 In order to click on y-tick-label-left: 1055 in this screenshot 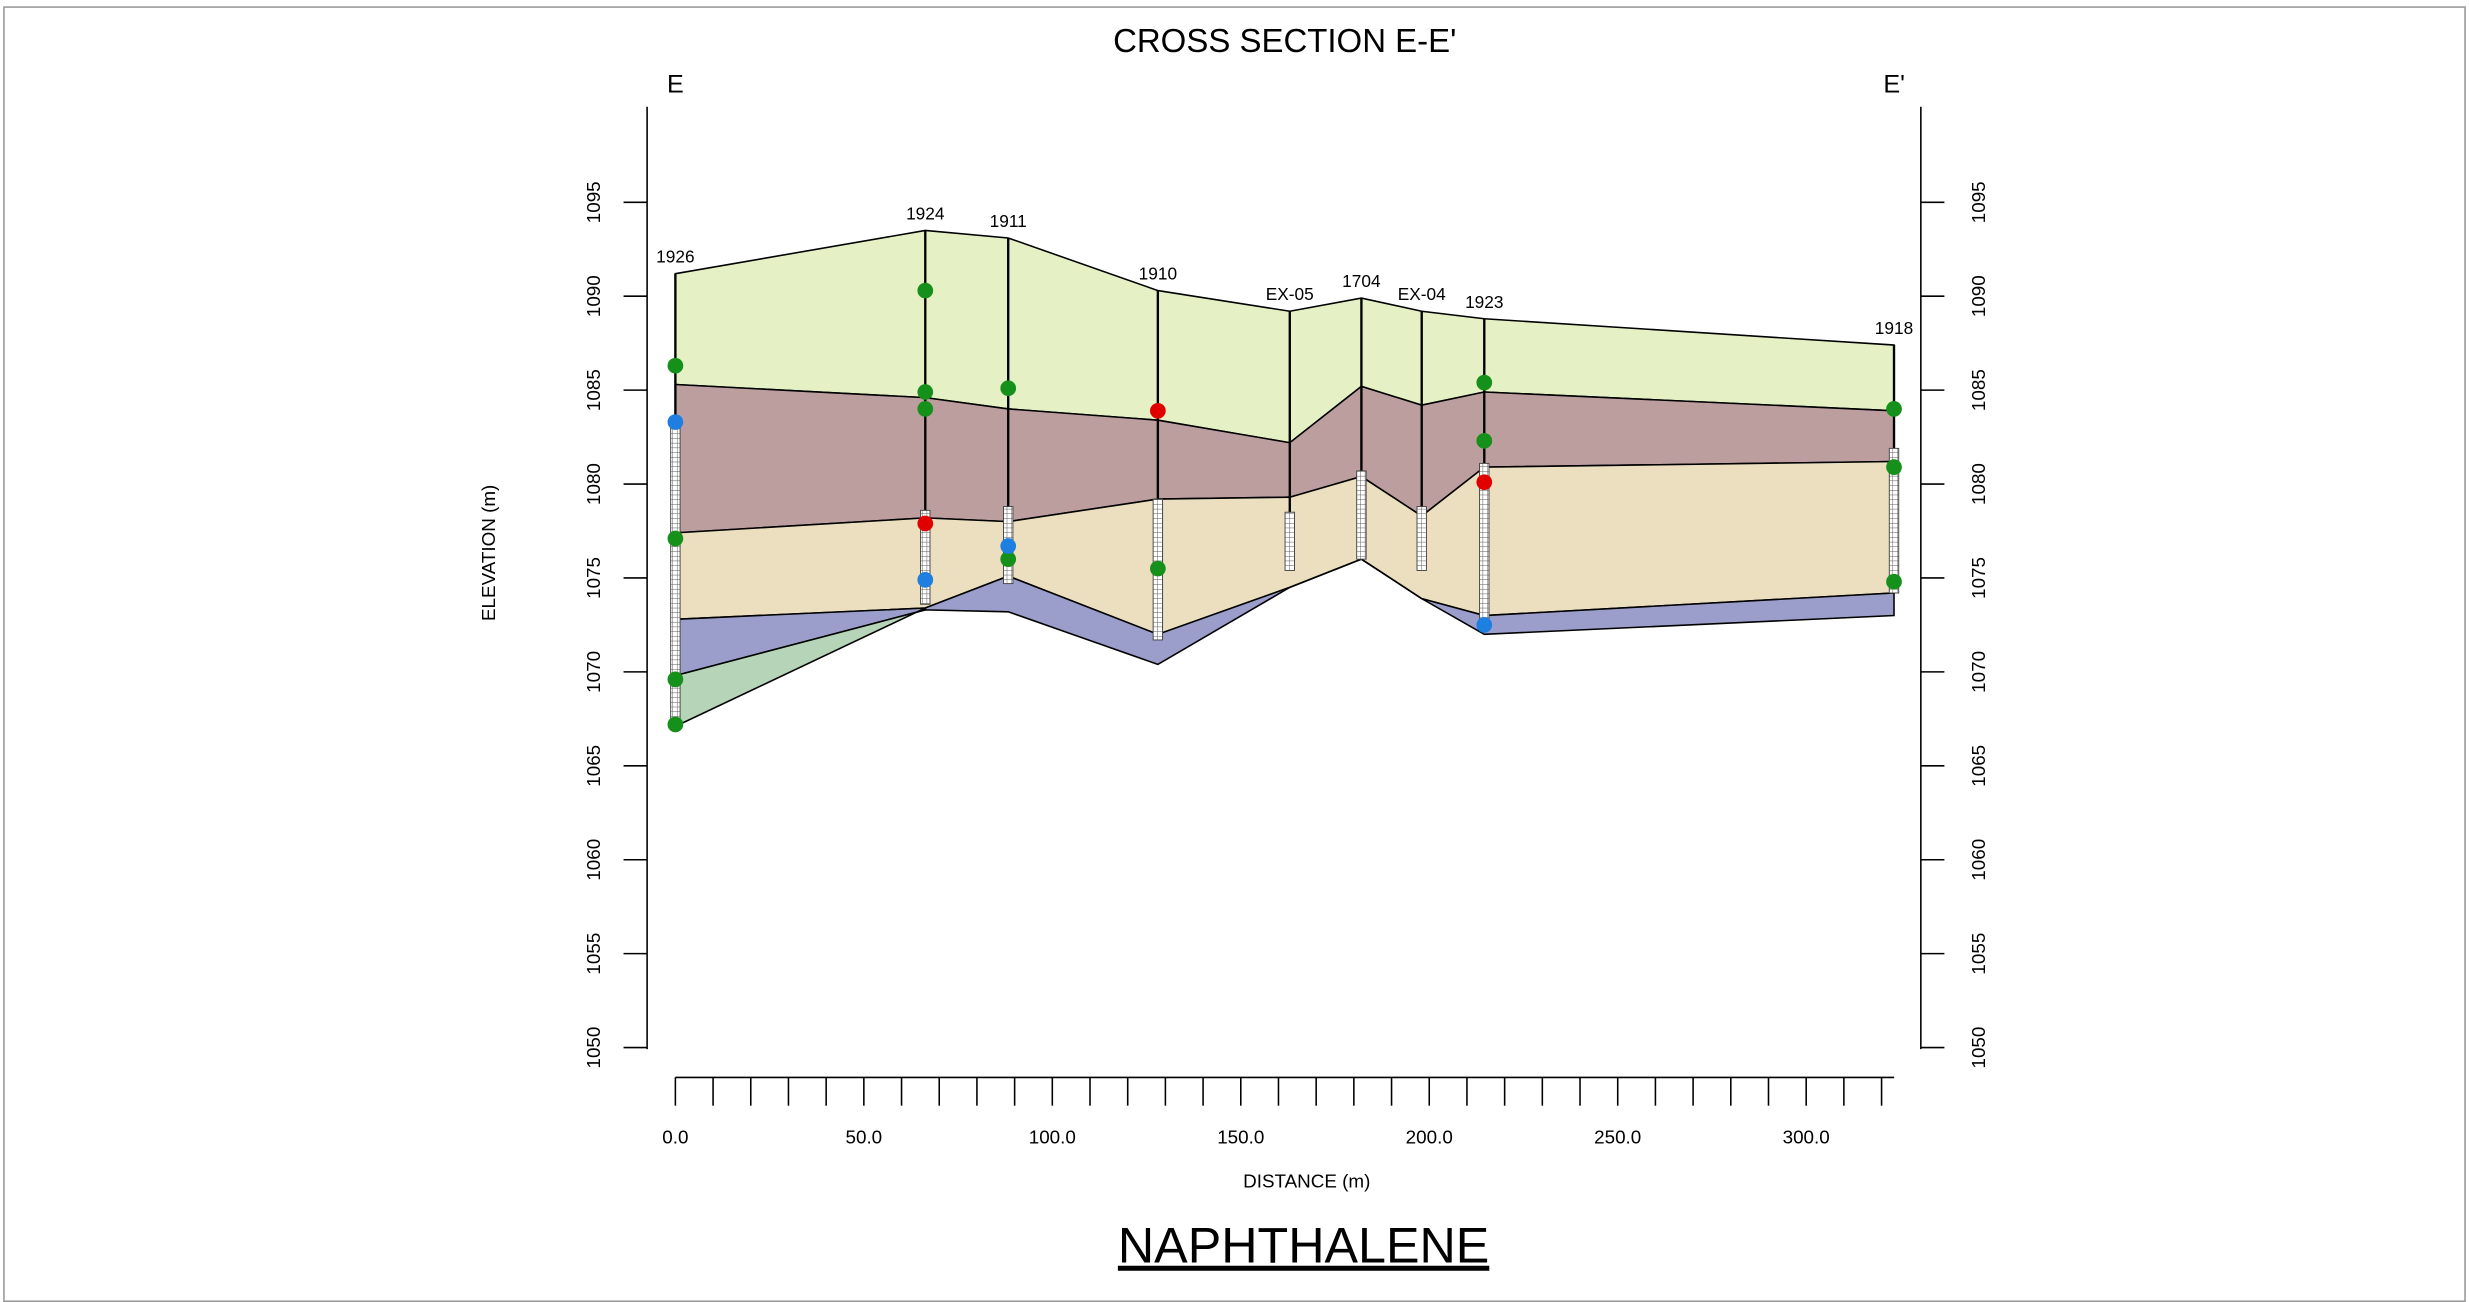, I will do `click(593, 954)`.